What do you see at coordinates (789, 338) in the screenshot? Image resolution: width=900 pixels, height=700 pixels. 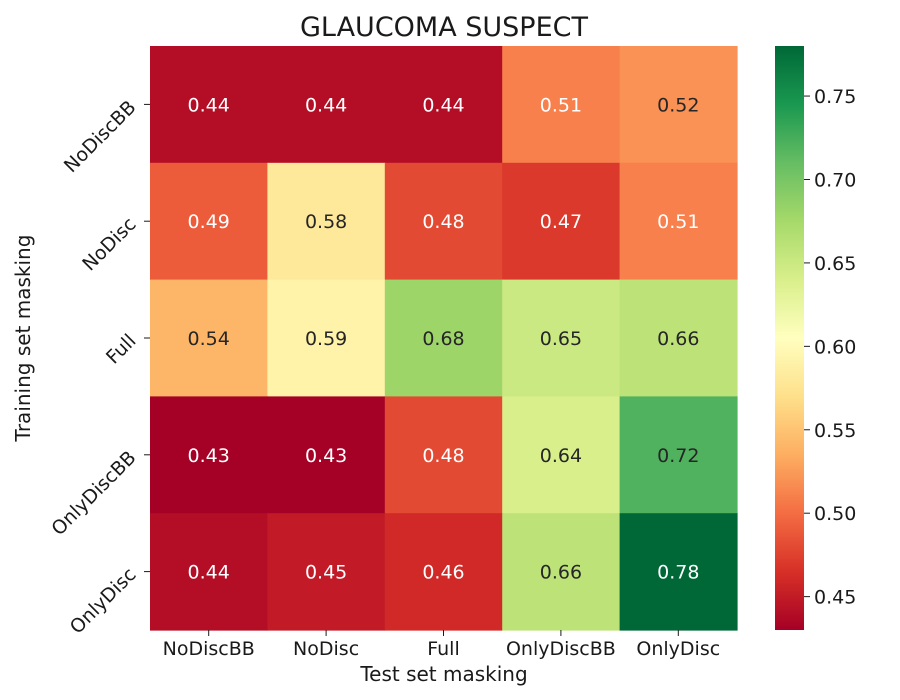 I see `colorbar` at bounding box center [789, 338].